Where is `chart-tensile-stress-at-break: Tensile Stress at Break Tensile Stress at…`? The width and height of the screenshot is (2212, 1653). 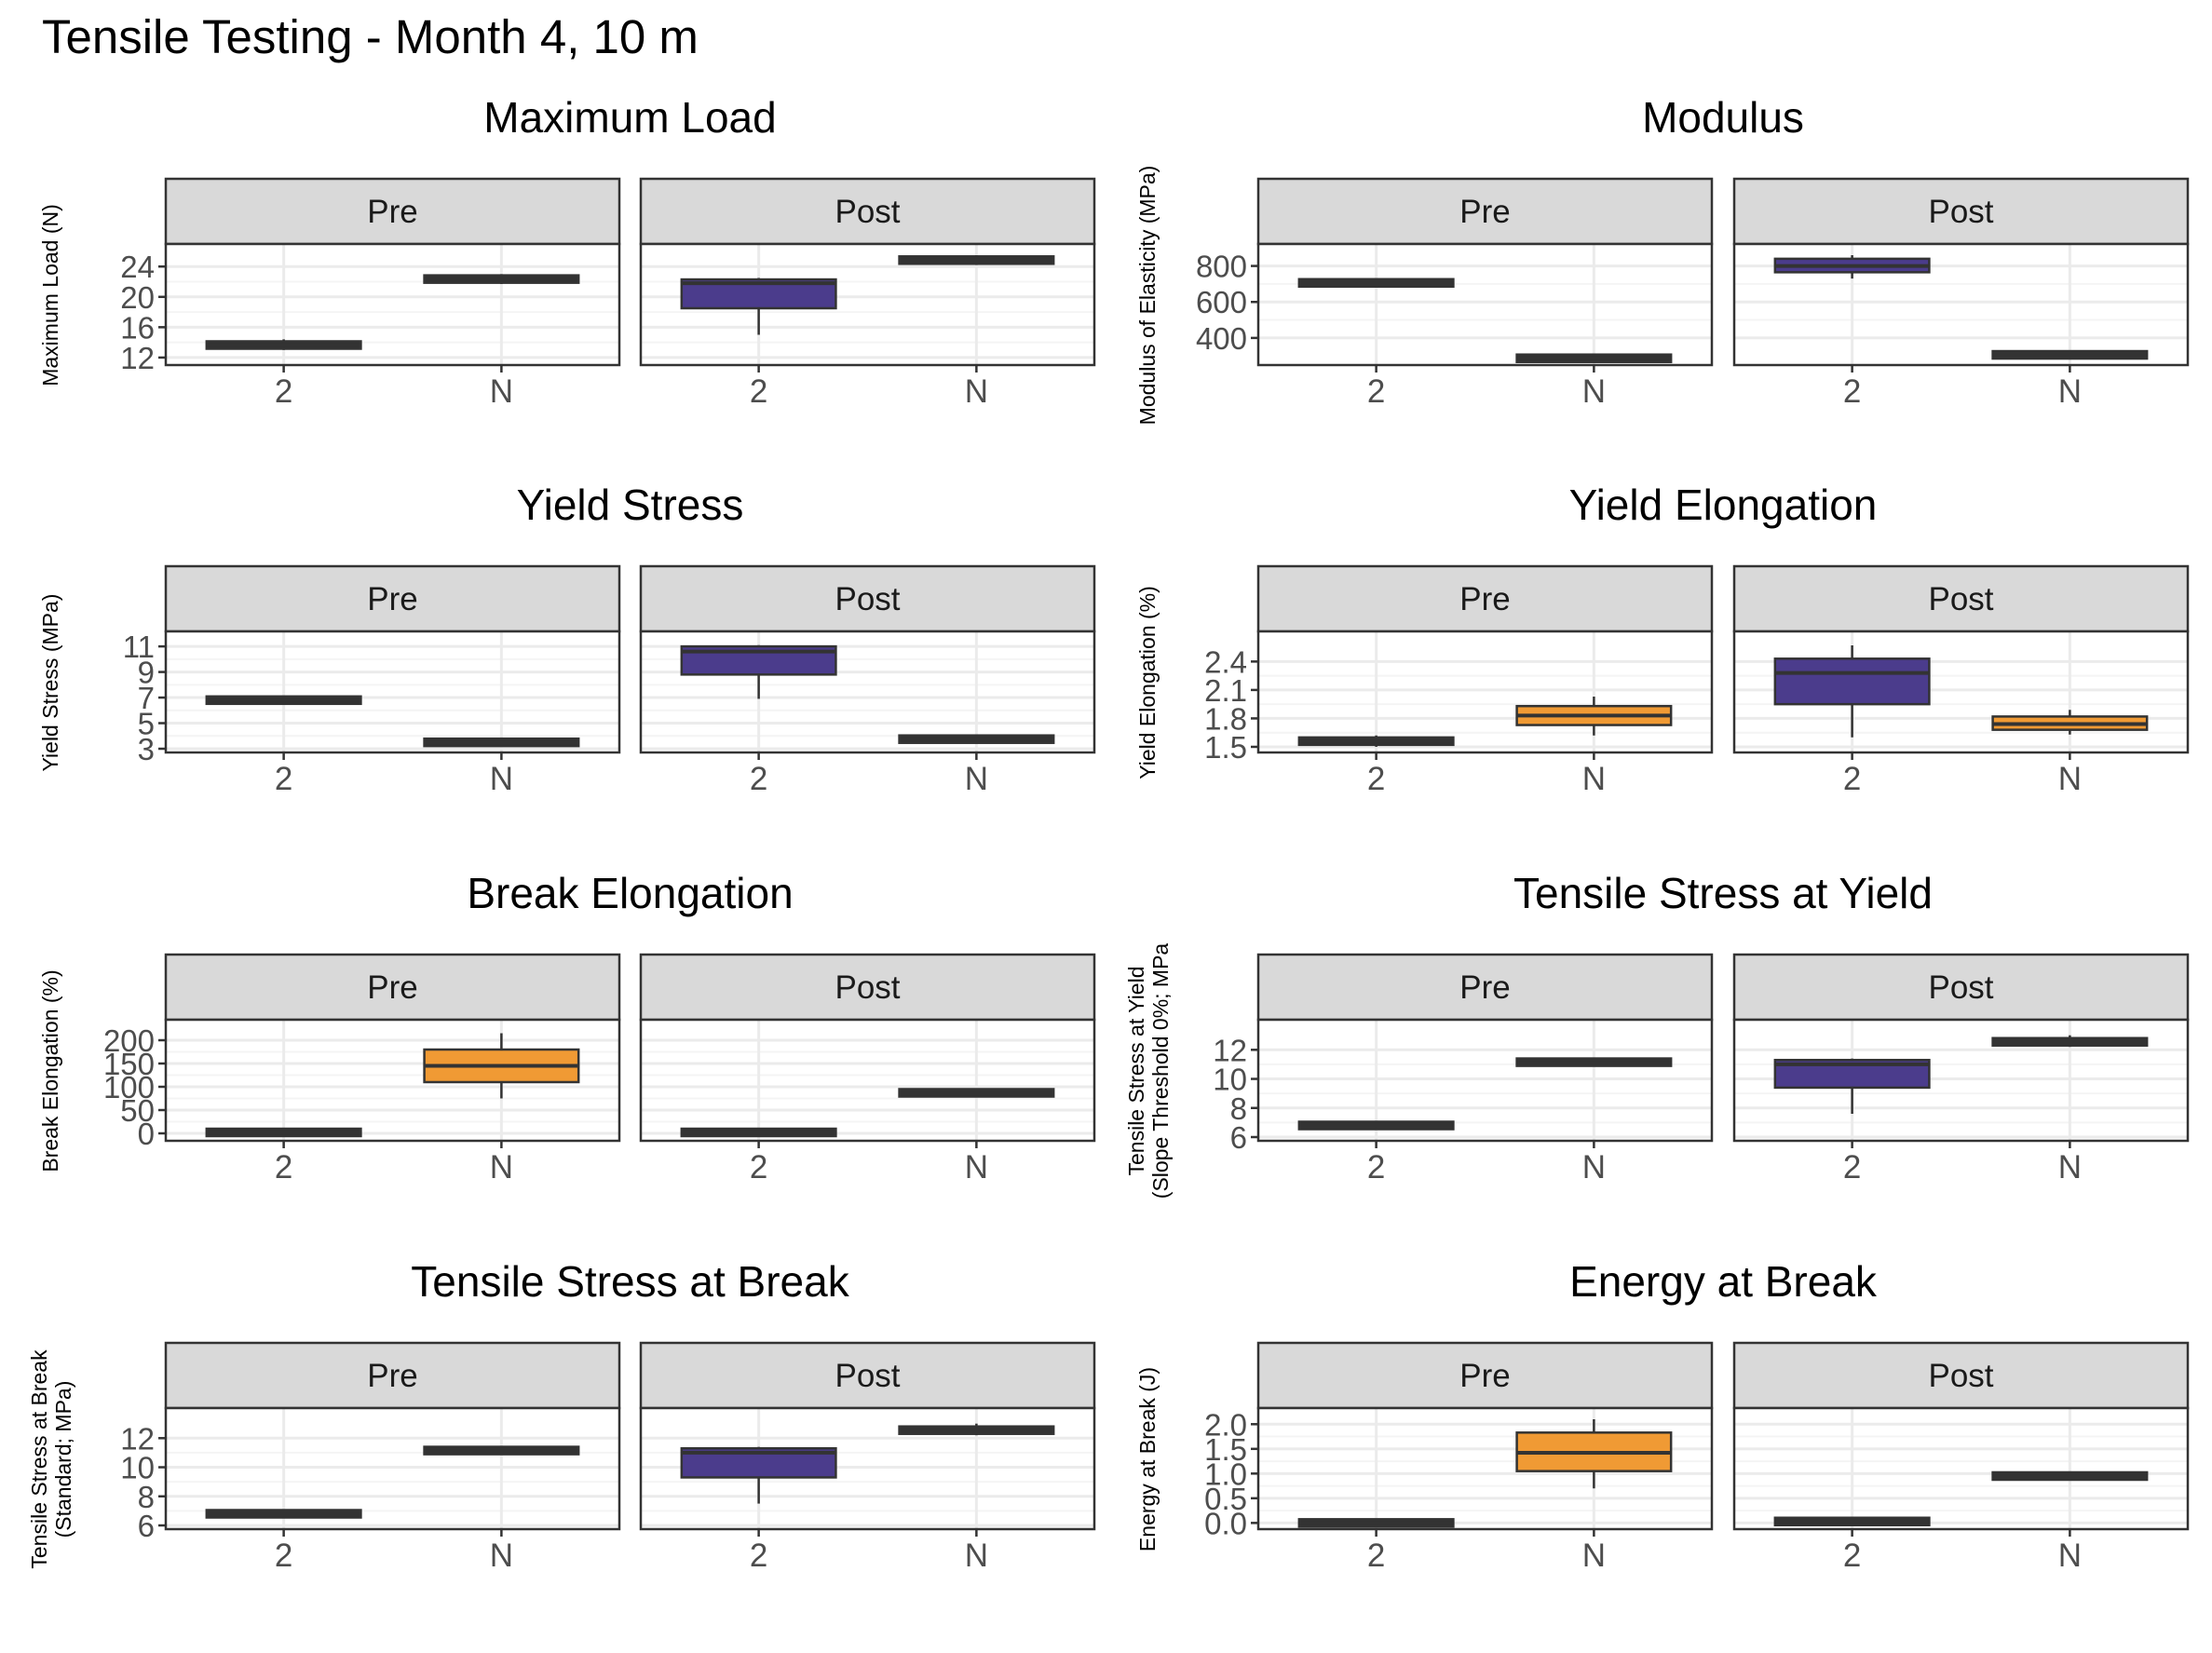
chart-tensile-stress-at-break: Tensile Stress at Break Tensile Stress at… is located at coordinates (561, 1415).